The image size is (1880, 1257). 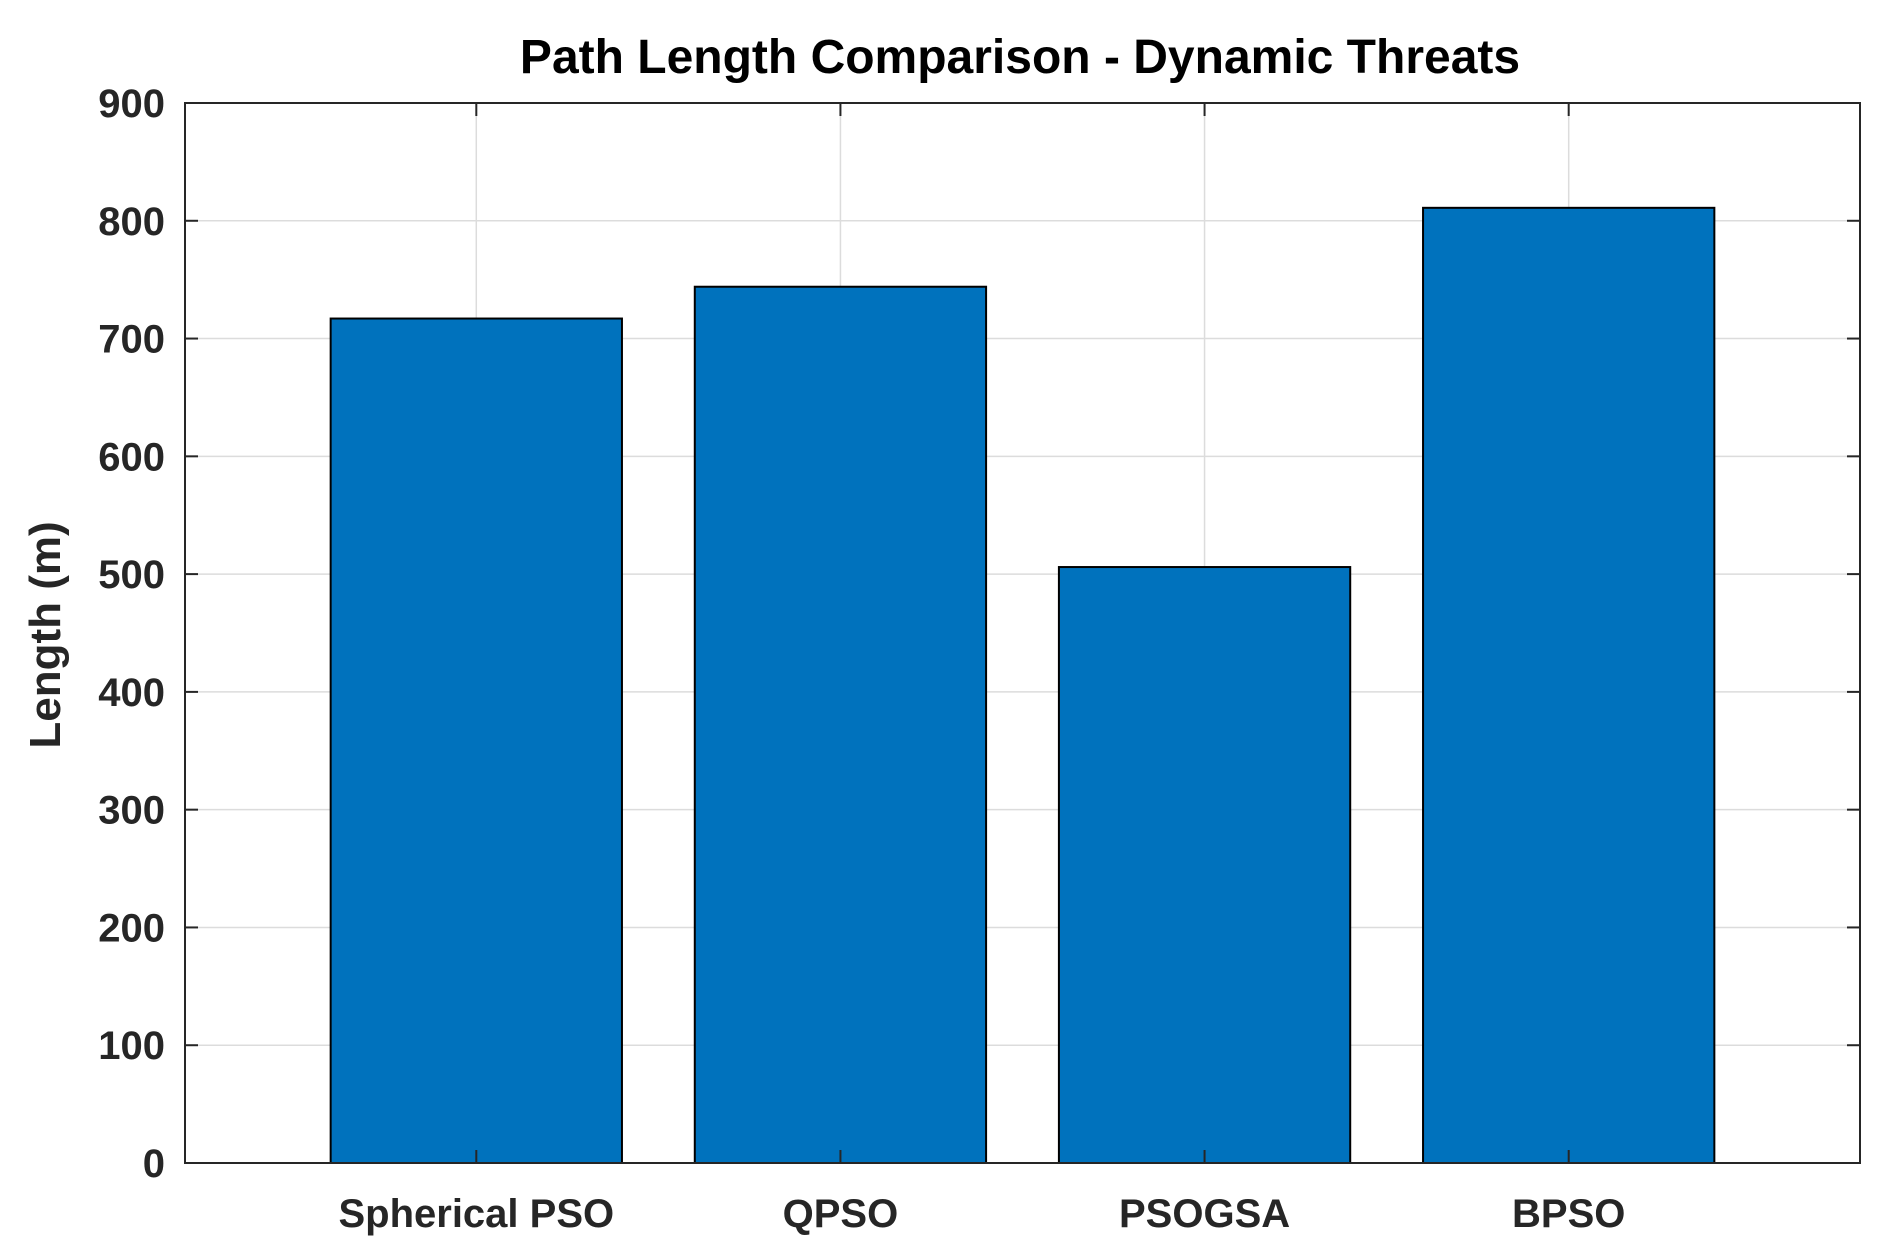 What do you see at coordinates (131, 634) in the screenshot?
I see `y-tick-labels: 0 100 200 300 400 500 600 700 800 900` at bounding box center [131, 634].